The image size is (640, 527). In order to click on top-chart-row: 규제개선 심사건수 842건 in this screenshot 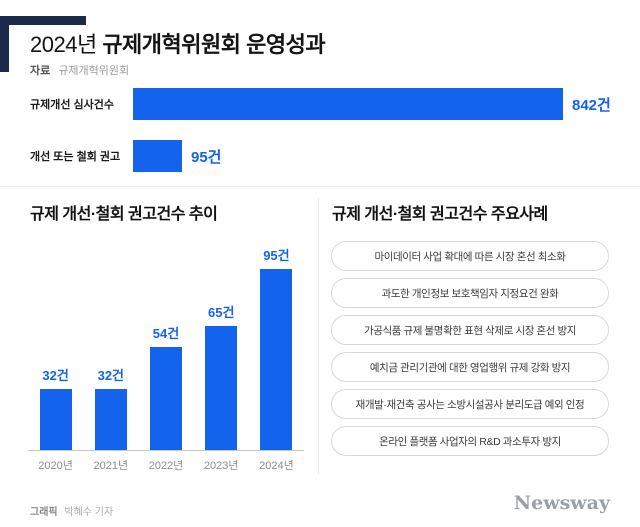, I will do `click(320, 104)`.